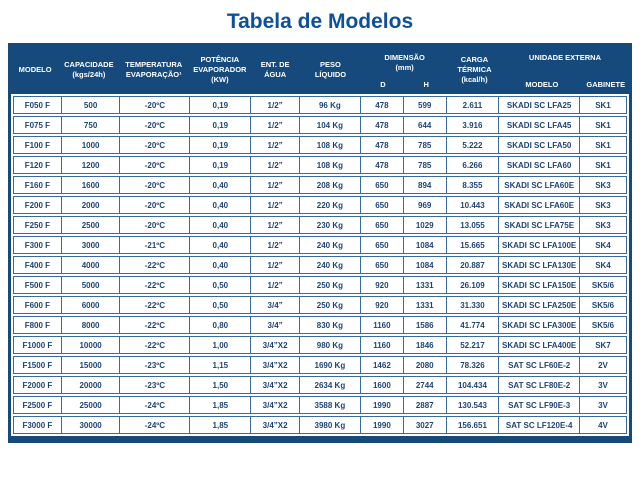  Describe the element at coordinates (220, 59) in the screenshot. I see `header-potencia-label: POTÊNCIA` at that location.